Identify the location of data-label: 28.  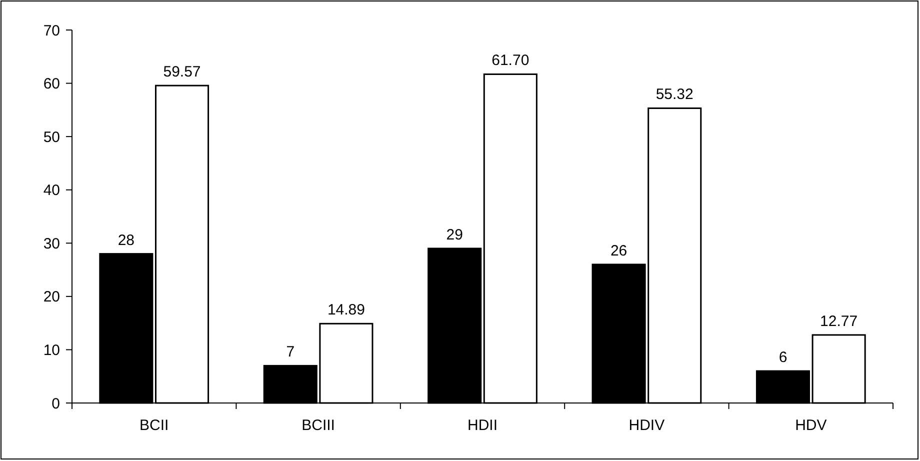
(126, 240).